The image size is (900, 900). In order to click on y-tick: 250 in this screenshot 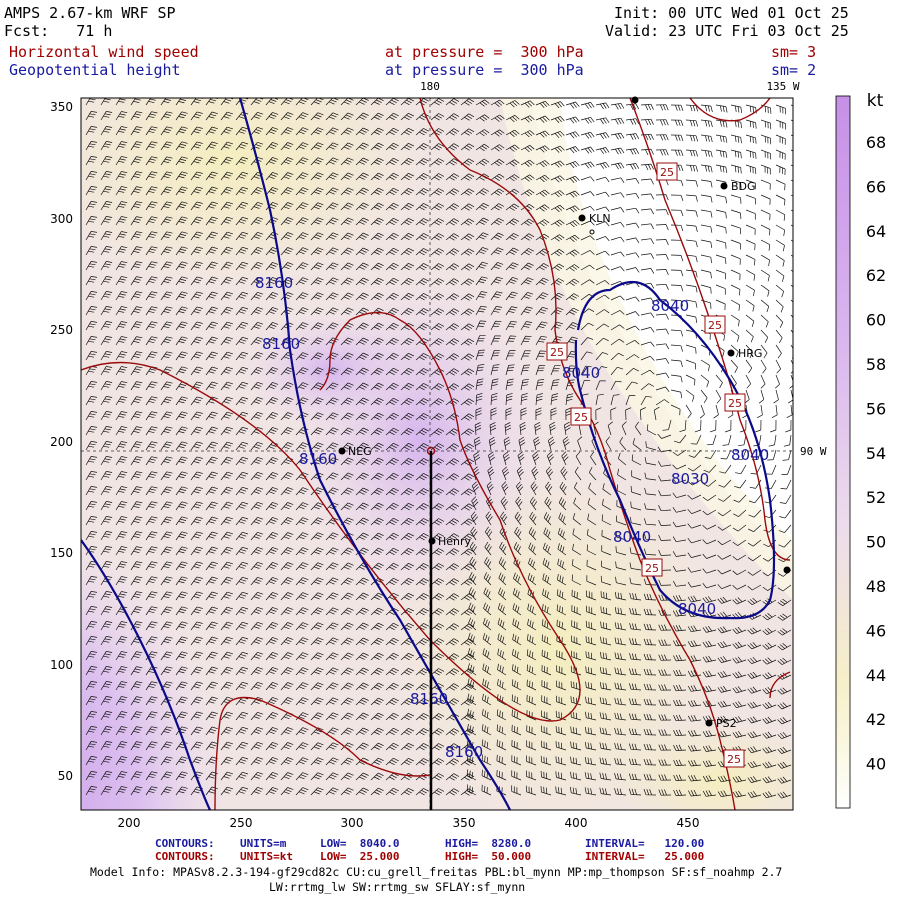, I will do `click(61, 330)`.